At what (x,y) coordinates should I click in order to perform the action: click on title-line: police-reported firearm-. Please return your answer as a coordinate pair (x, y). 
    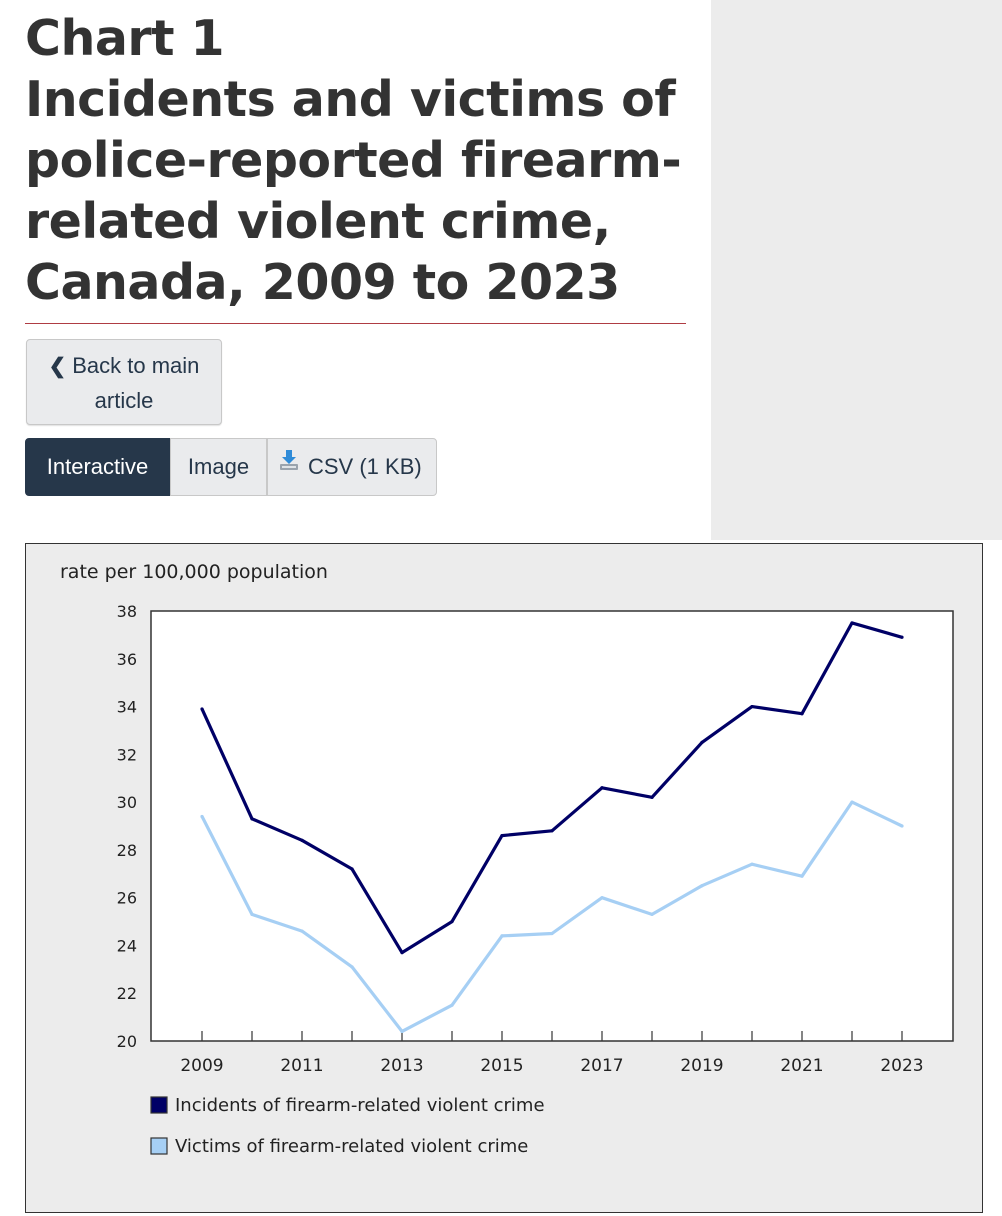
    Looking at the image, I should click on (353, 160).